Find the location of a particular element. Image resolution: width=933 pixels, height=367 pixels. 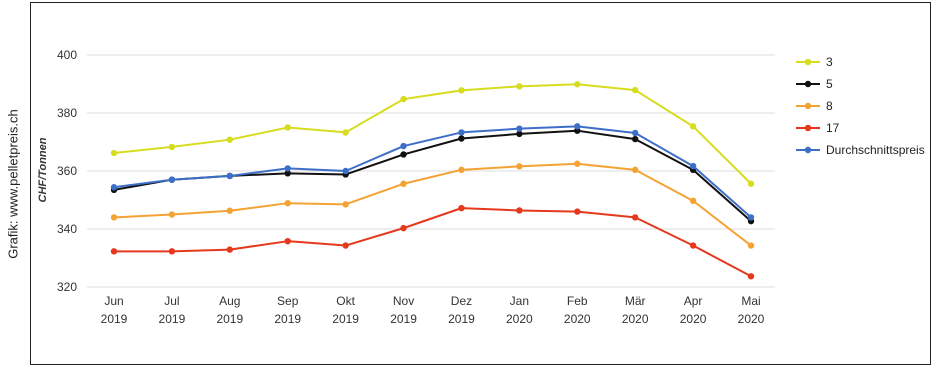

y-tick-label: 380 is located at coordinates (67, 113).